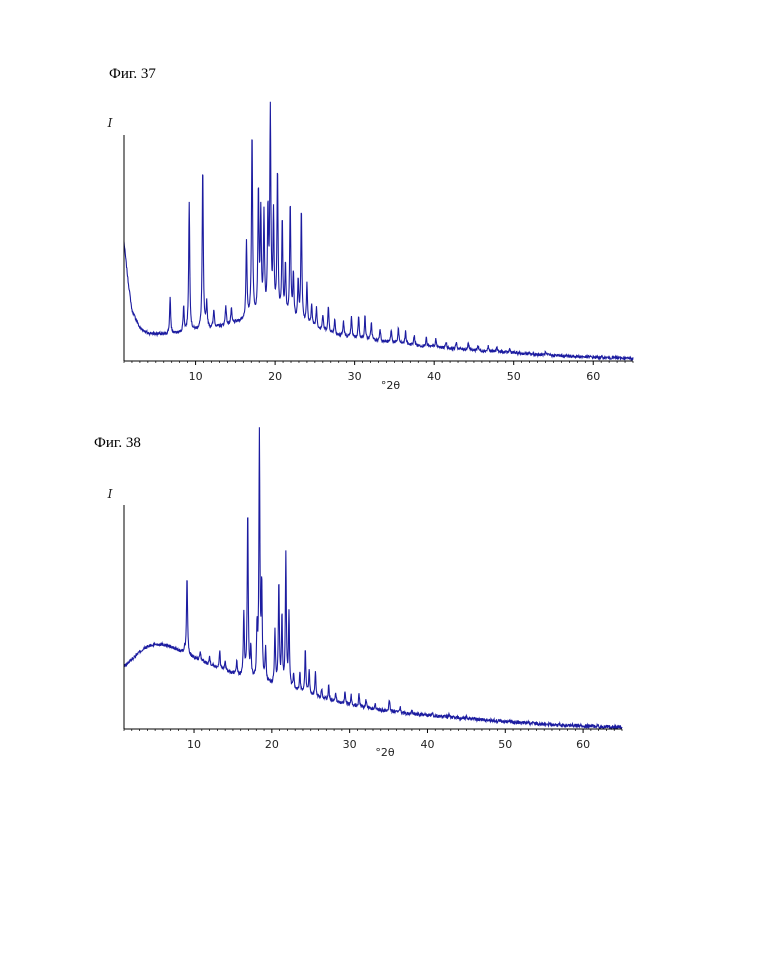 This screenshot has height=972, width=780. I want to click on x-tick-label: 40, so click(427, 744).